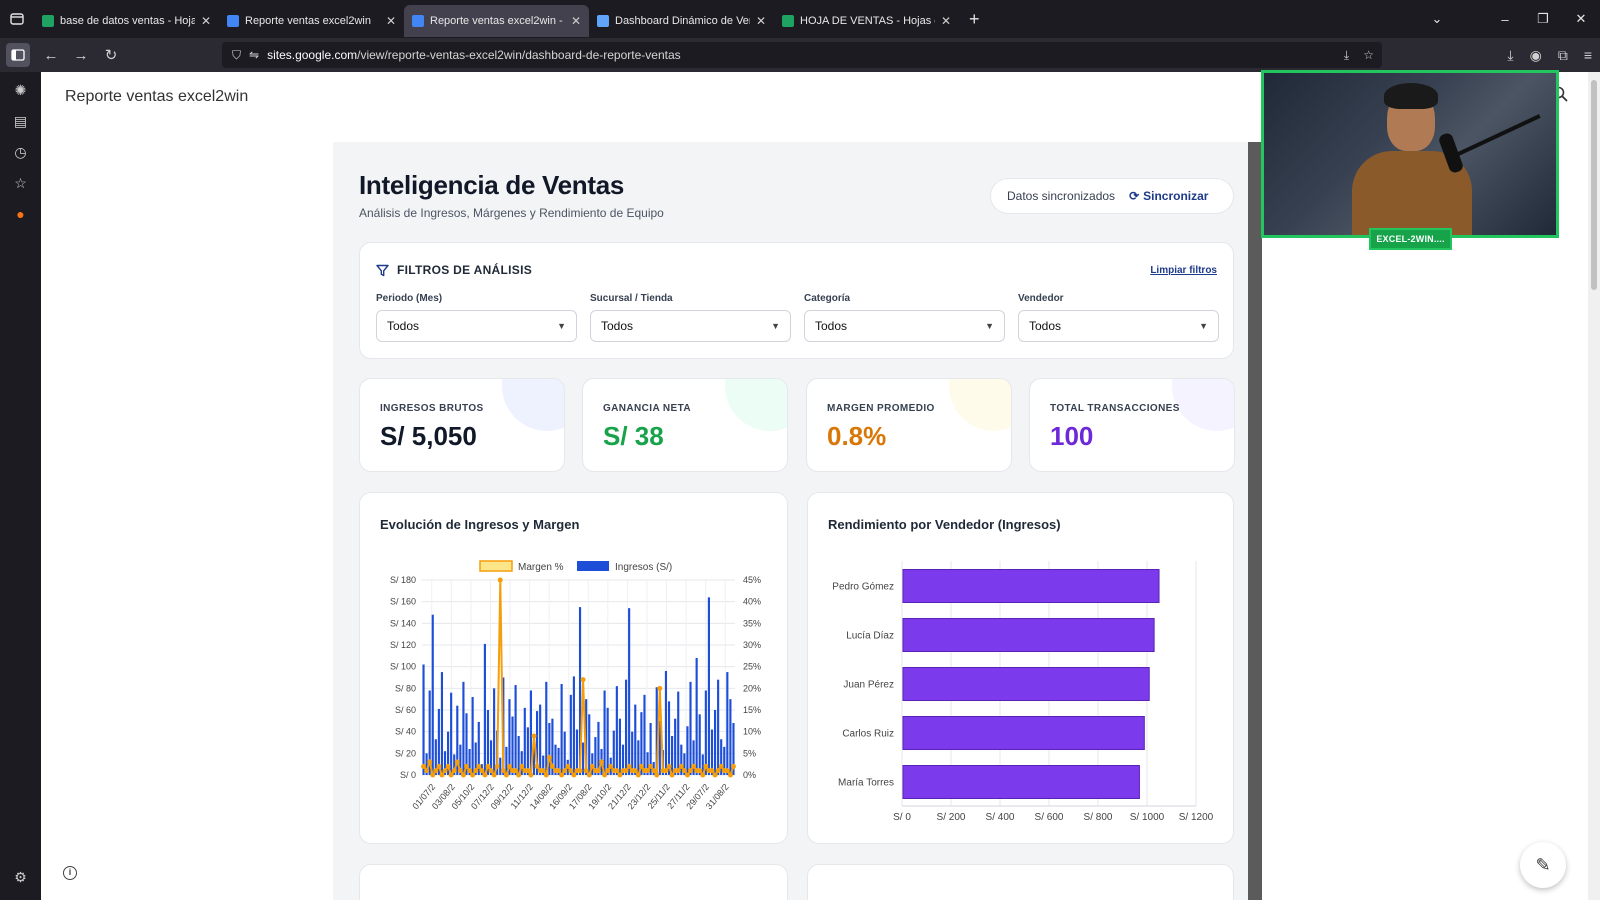 The height and width of the screenshot is (900, 1600). What do you see at coordinates (254, 55) in the screenshot?
I see `permissions-icon: ⇋` at bounding box center [254, 55].